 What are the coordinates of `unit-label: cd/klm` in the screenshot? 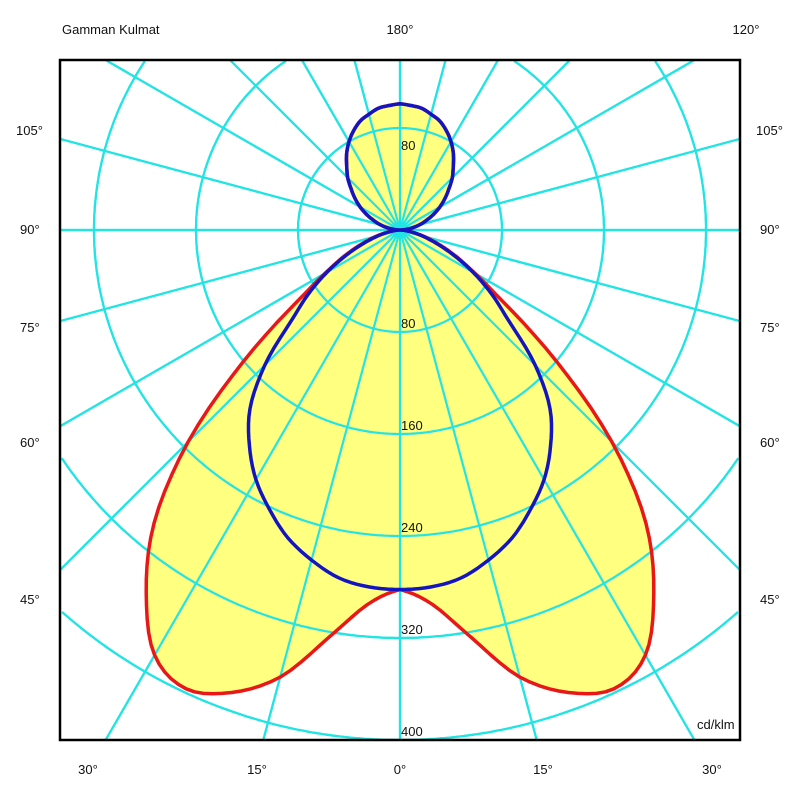 It's located at (716, 724).